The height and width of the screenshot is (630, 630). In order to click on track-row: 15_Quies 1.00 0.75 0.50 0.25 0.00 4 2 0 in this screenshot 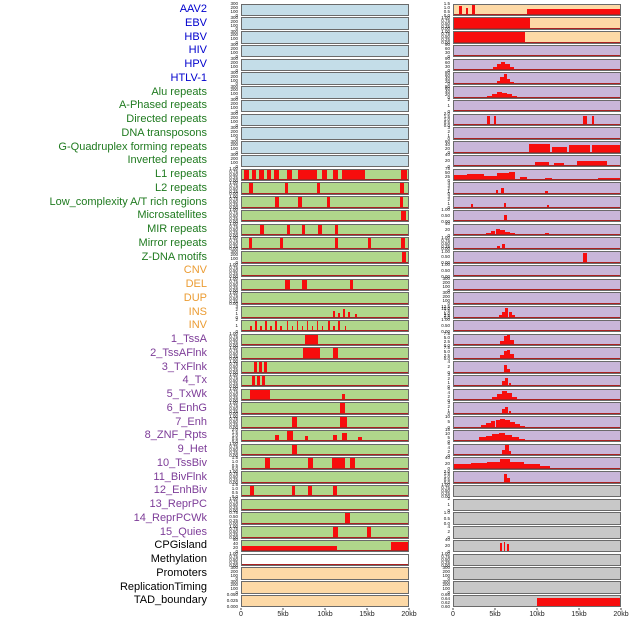, I will do `click(315, 532)`.